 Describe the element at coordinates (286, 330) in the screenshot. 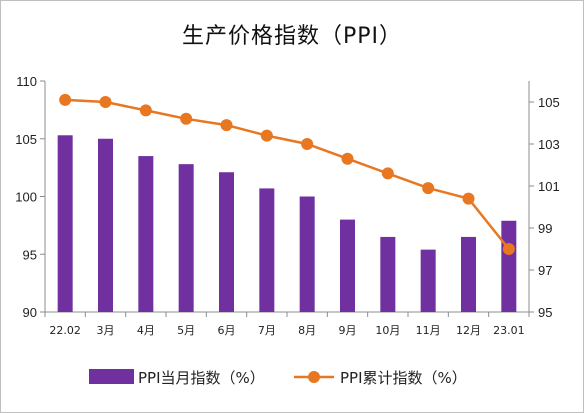

I see `x-tick-labels: 22.02 3月 4月 5月 6月 7月 8月 9月 10月 11月 12月 23.01` at that location.